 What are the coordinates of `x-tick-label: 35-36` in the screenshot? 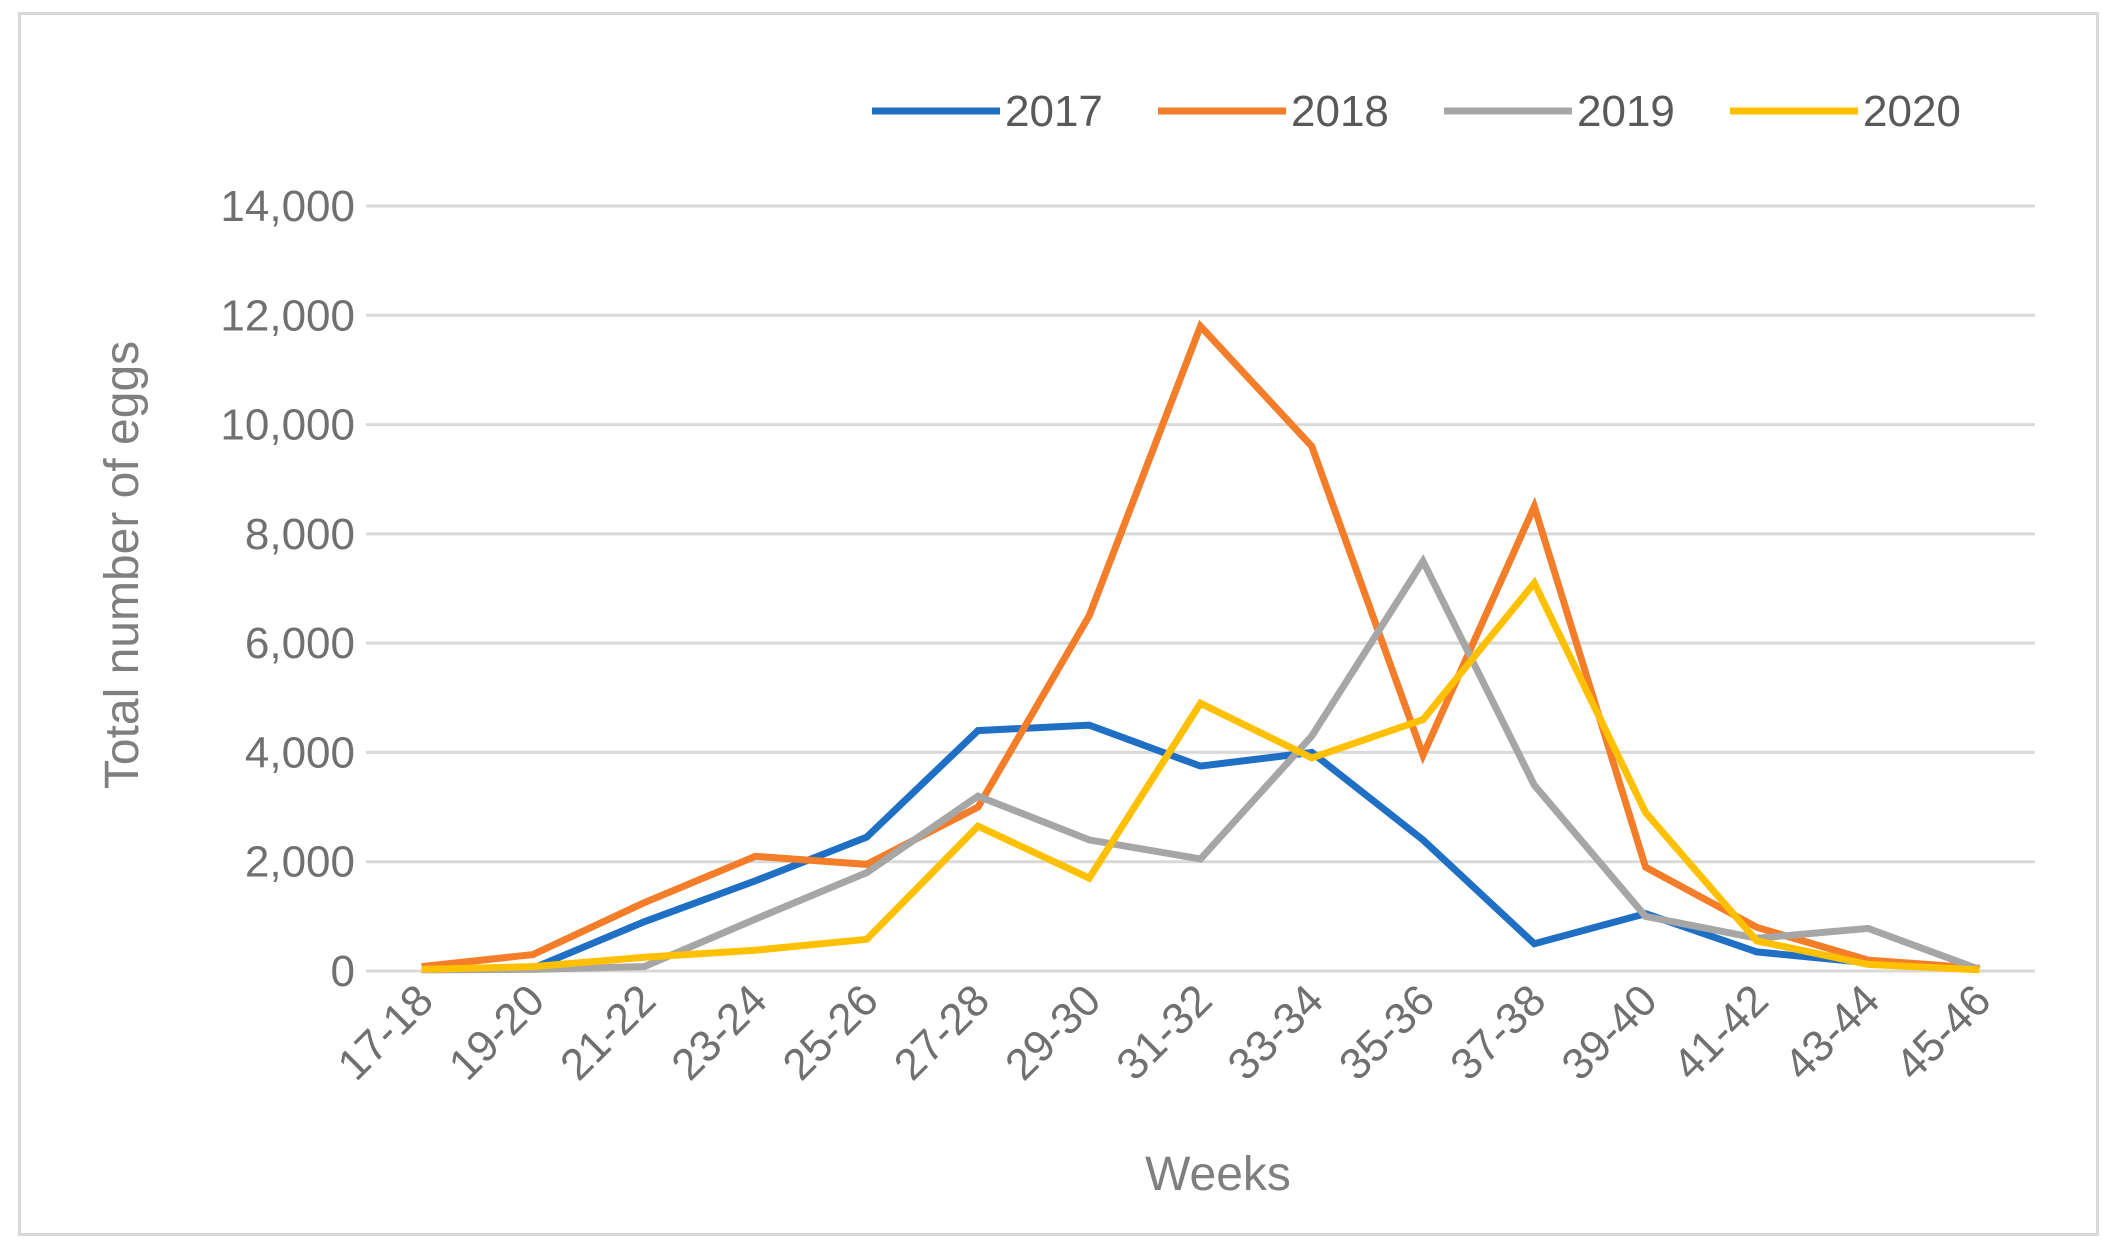 It's located at (1387, 1032).